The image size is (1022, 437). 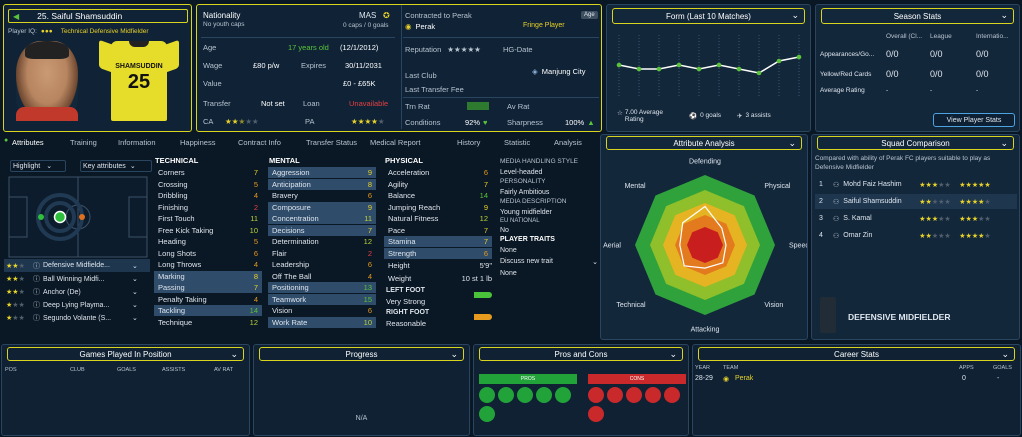 I want to click on attribute-row: Anticipation 8, so click(x=322, y=184).